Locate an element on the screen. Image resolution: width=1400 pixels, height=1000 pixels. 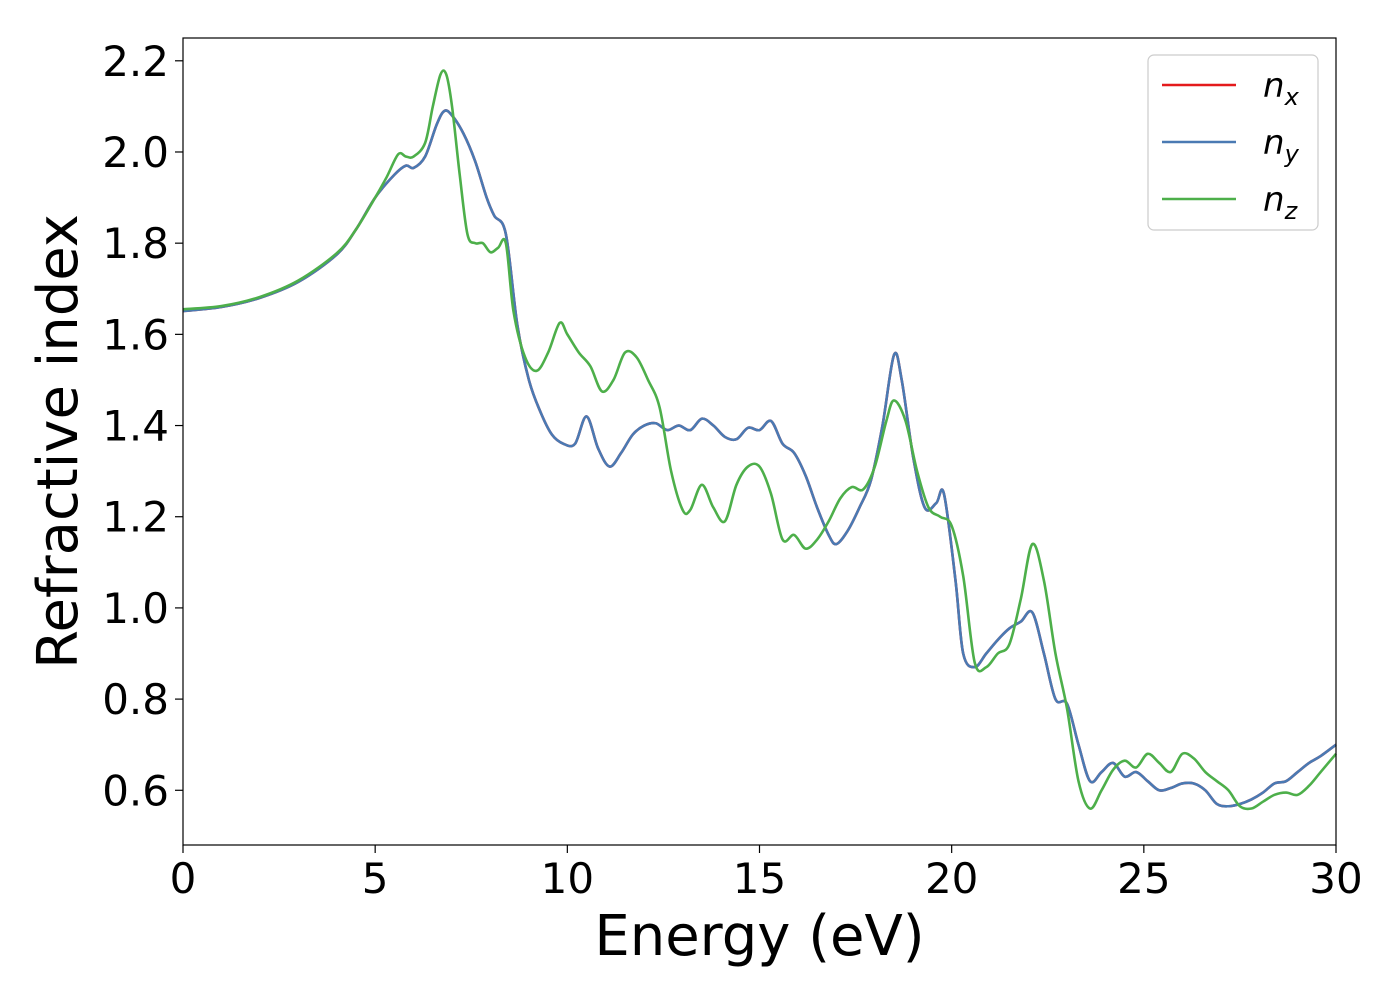
x-axis-ticks: 0 5 10 15 20 25 30 is located at coordinates (766, 874).